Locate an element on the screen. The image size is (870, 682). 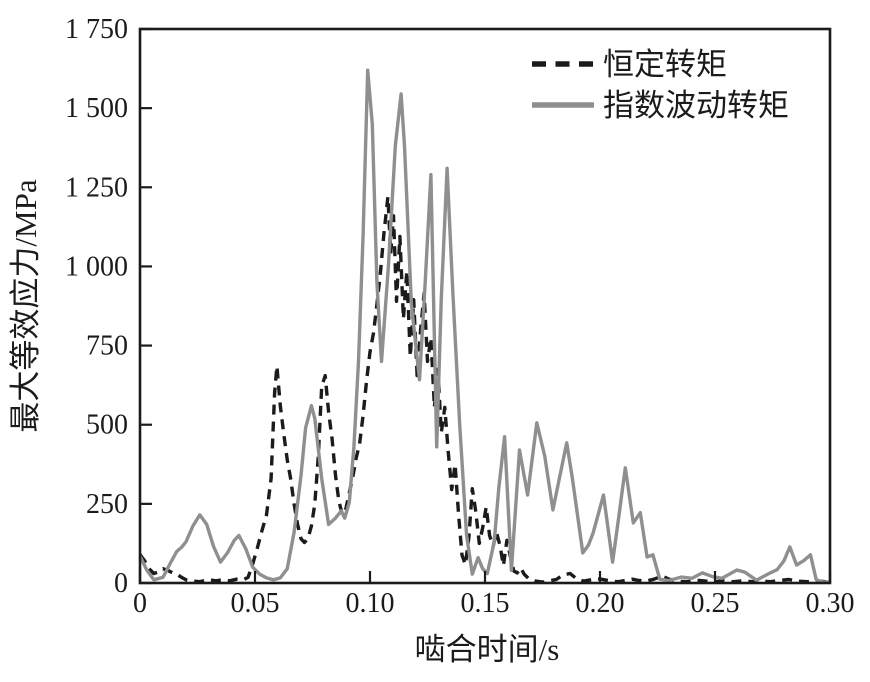
x-tick-label: 0.10 is located at coordinates (370, 603).